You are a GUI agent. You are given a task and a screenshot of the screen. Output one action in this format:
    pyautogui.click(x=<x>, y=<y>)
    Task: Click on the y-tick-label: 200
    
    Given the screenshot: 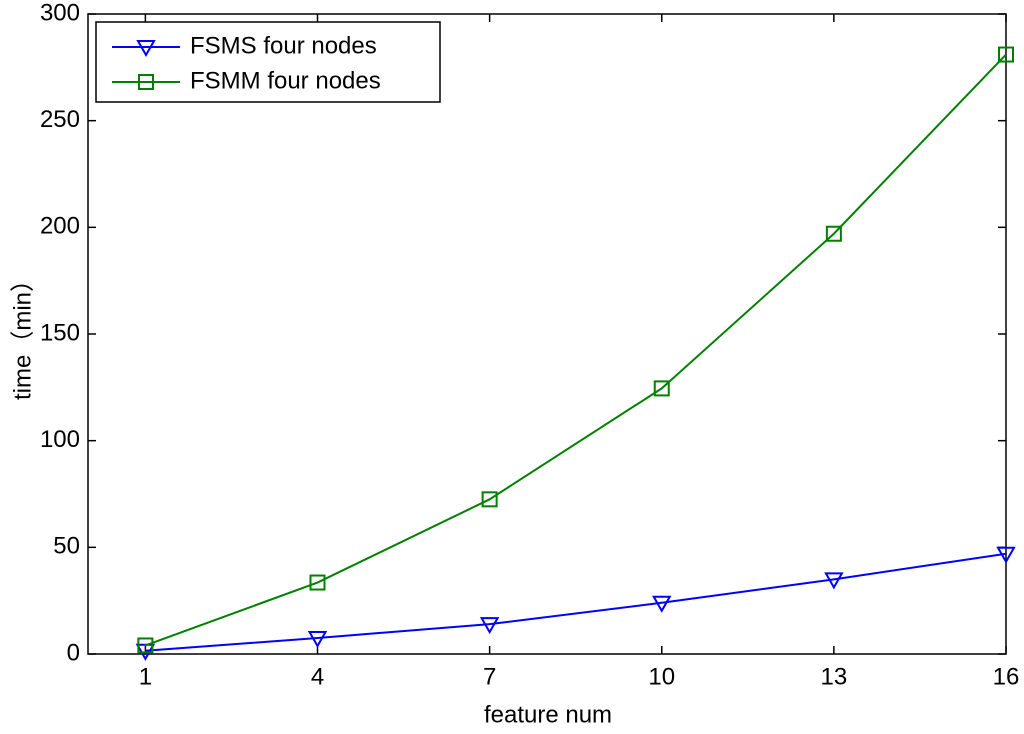 What is the action you would take?
    pyautogui.click(x=60, y=226)
    